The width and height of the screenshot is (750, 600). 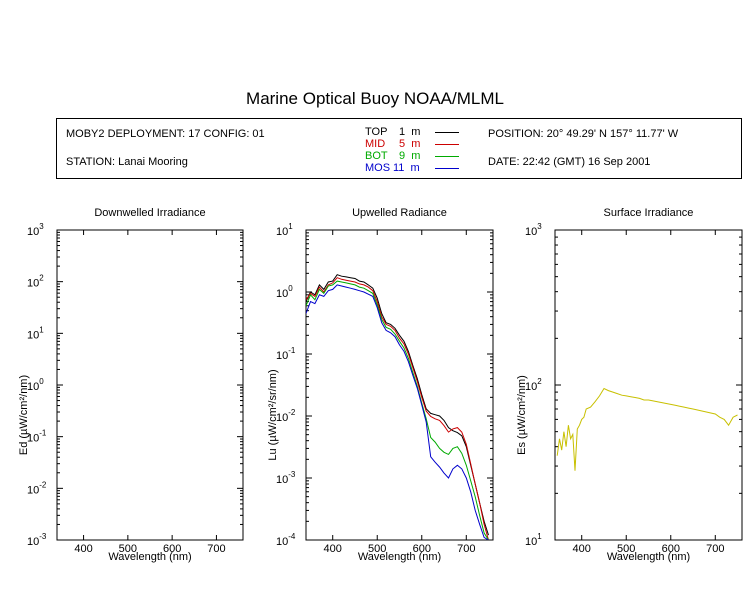 What do you see at coordinates (127, 162) in the screenshot?
I see `station-text: STATION: Lanai Mooring` at bounding box center [127, 162].